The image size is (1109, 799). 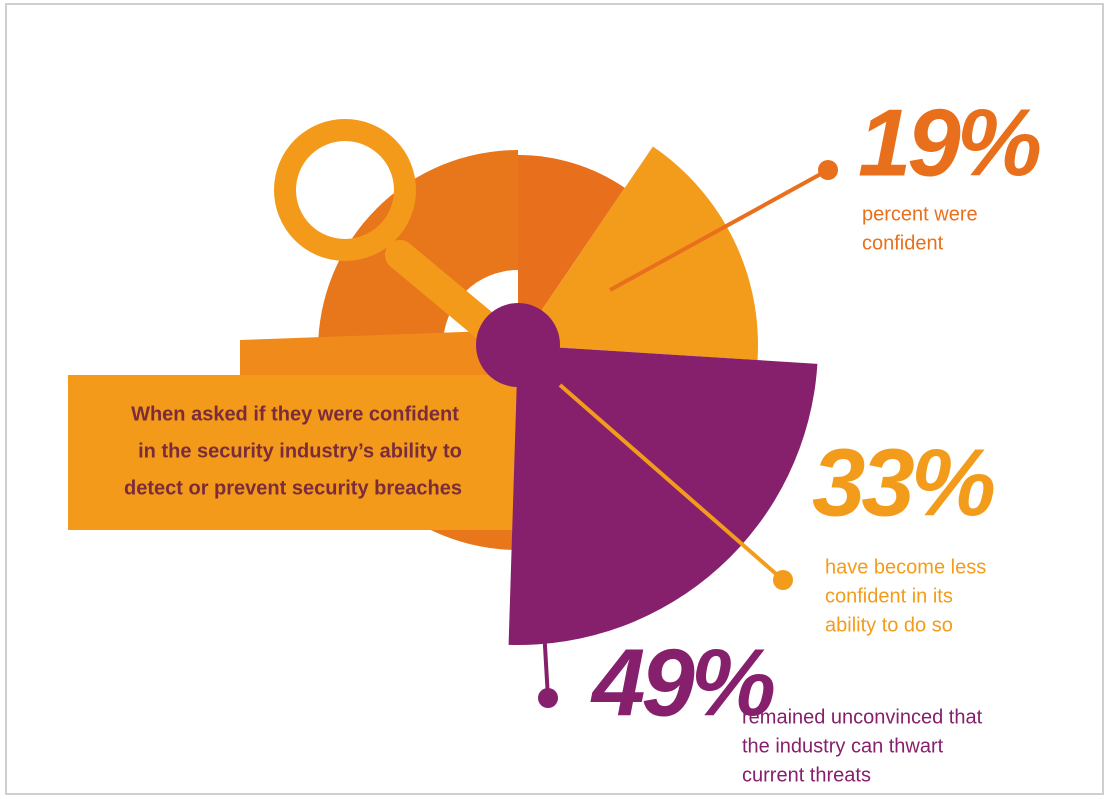 What do you see at coordinates (920, 214) in the screenshot?
I see `slice-label: percent were` at bounding box center [920, 214].